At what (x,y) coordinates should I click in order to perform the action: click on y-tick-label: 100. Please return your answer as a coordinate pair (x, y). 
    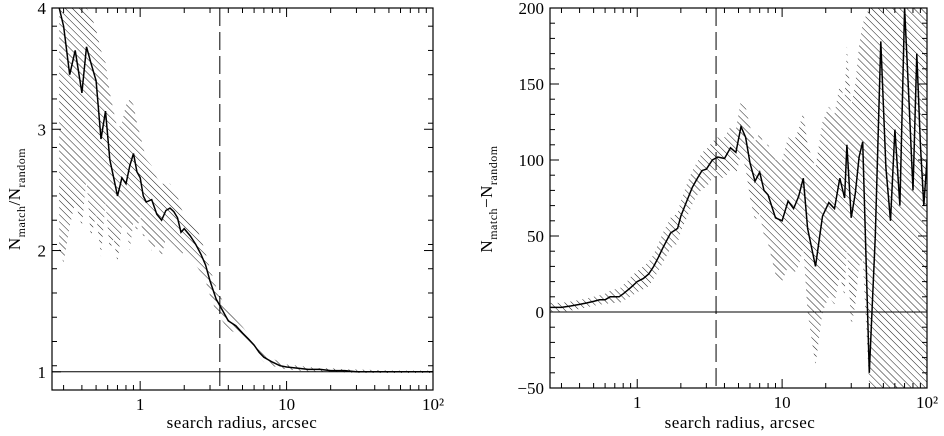
    Looking at the image, I should click on (532, 160).